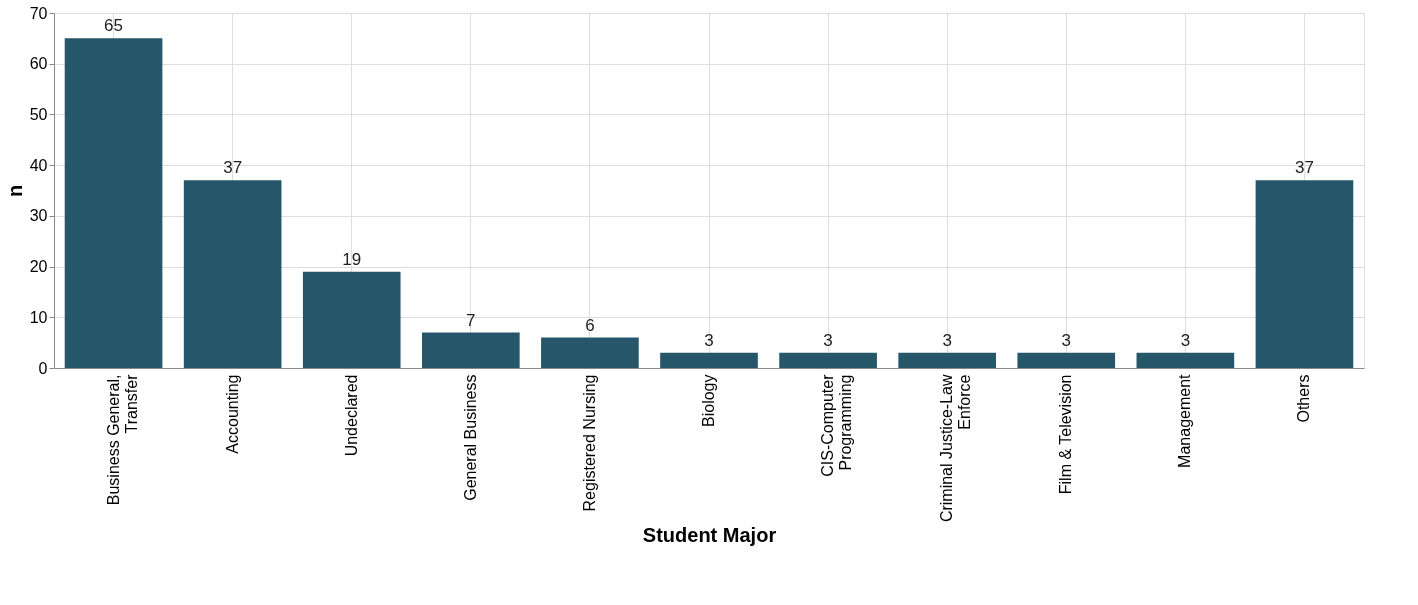 Image resolution: width=1418 pixels, height=605 pixels. What do you see at coordinates (232, 414) in the screenshot?
I see `x-tick-label: Accounting` at bounding box center [232, 414].